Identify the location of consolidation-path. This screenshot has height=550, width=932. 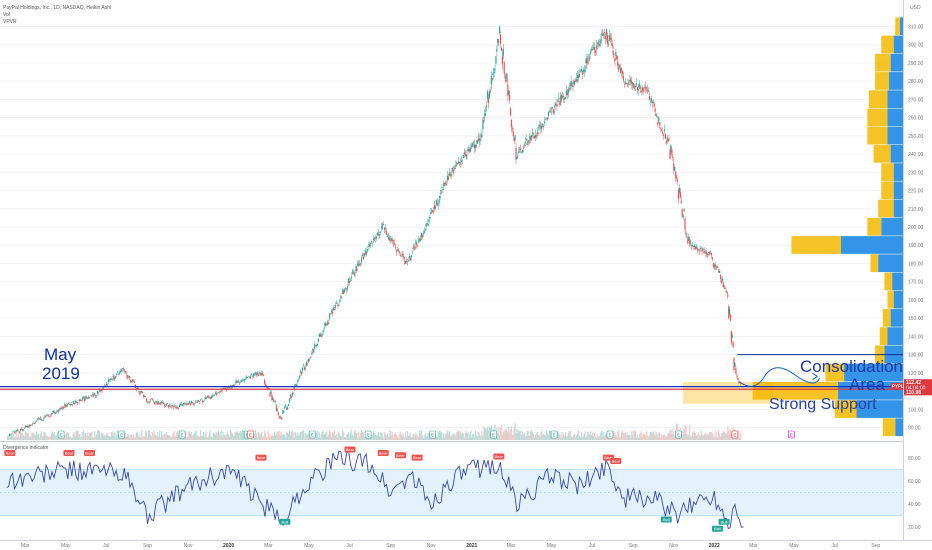
(779, 377).